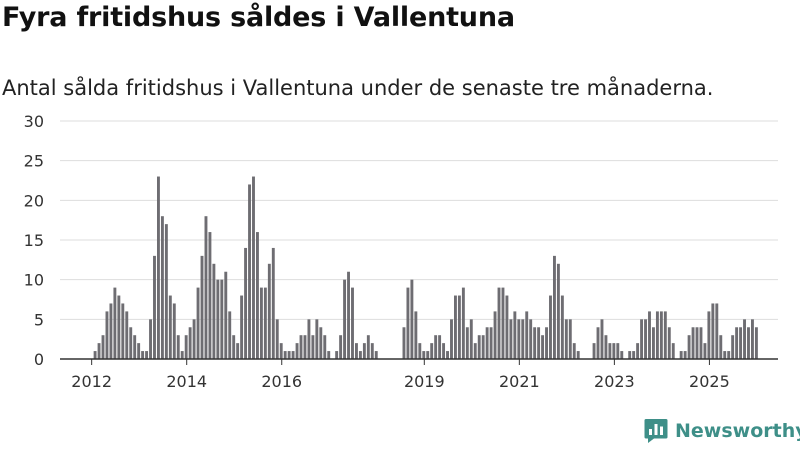 The width and height of the screenshot is (800, 450). I want to click on x-tick-label: 2023, so click(614, 381).